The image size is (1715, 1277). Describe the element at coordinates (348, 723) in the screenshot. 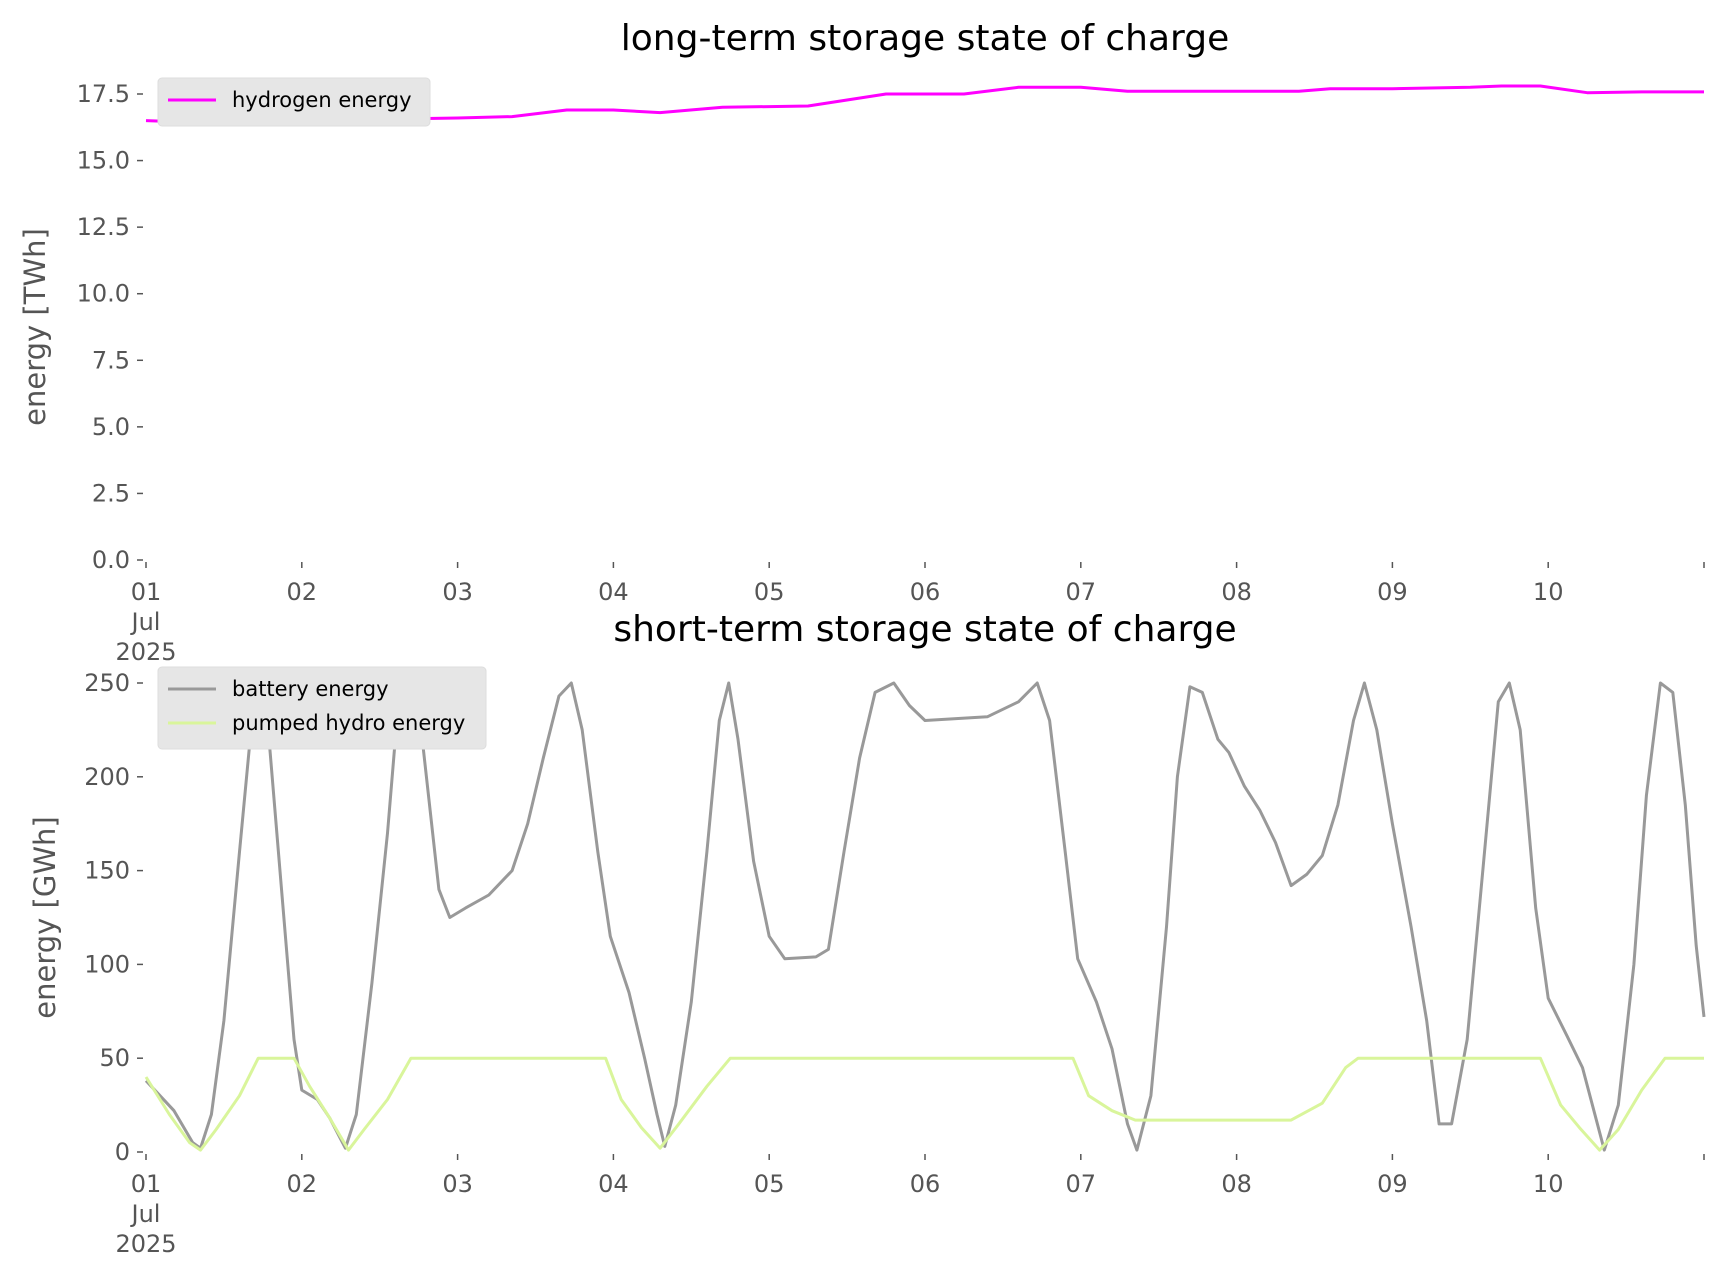

I see `legend-label: pumped hydro energy` at that location.